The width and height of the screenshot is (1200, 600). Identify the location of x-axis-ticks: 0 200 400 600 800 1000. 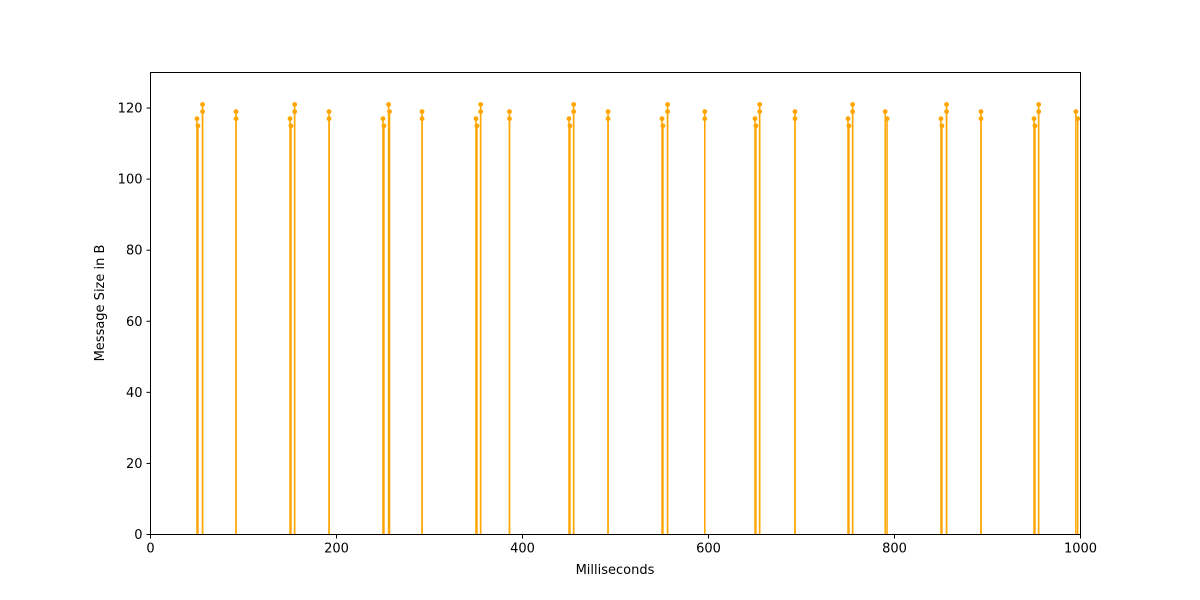
(621, 545).